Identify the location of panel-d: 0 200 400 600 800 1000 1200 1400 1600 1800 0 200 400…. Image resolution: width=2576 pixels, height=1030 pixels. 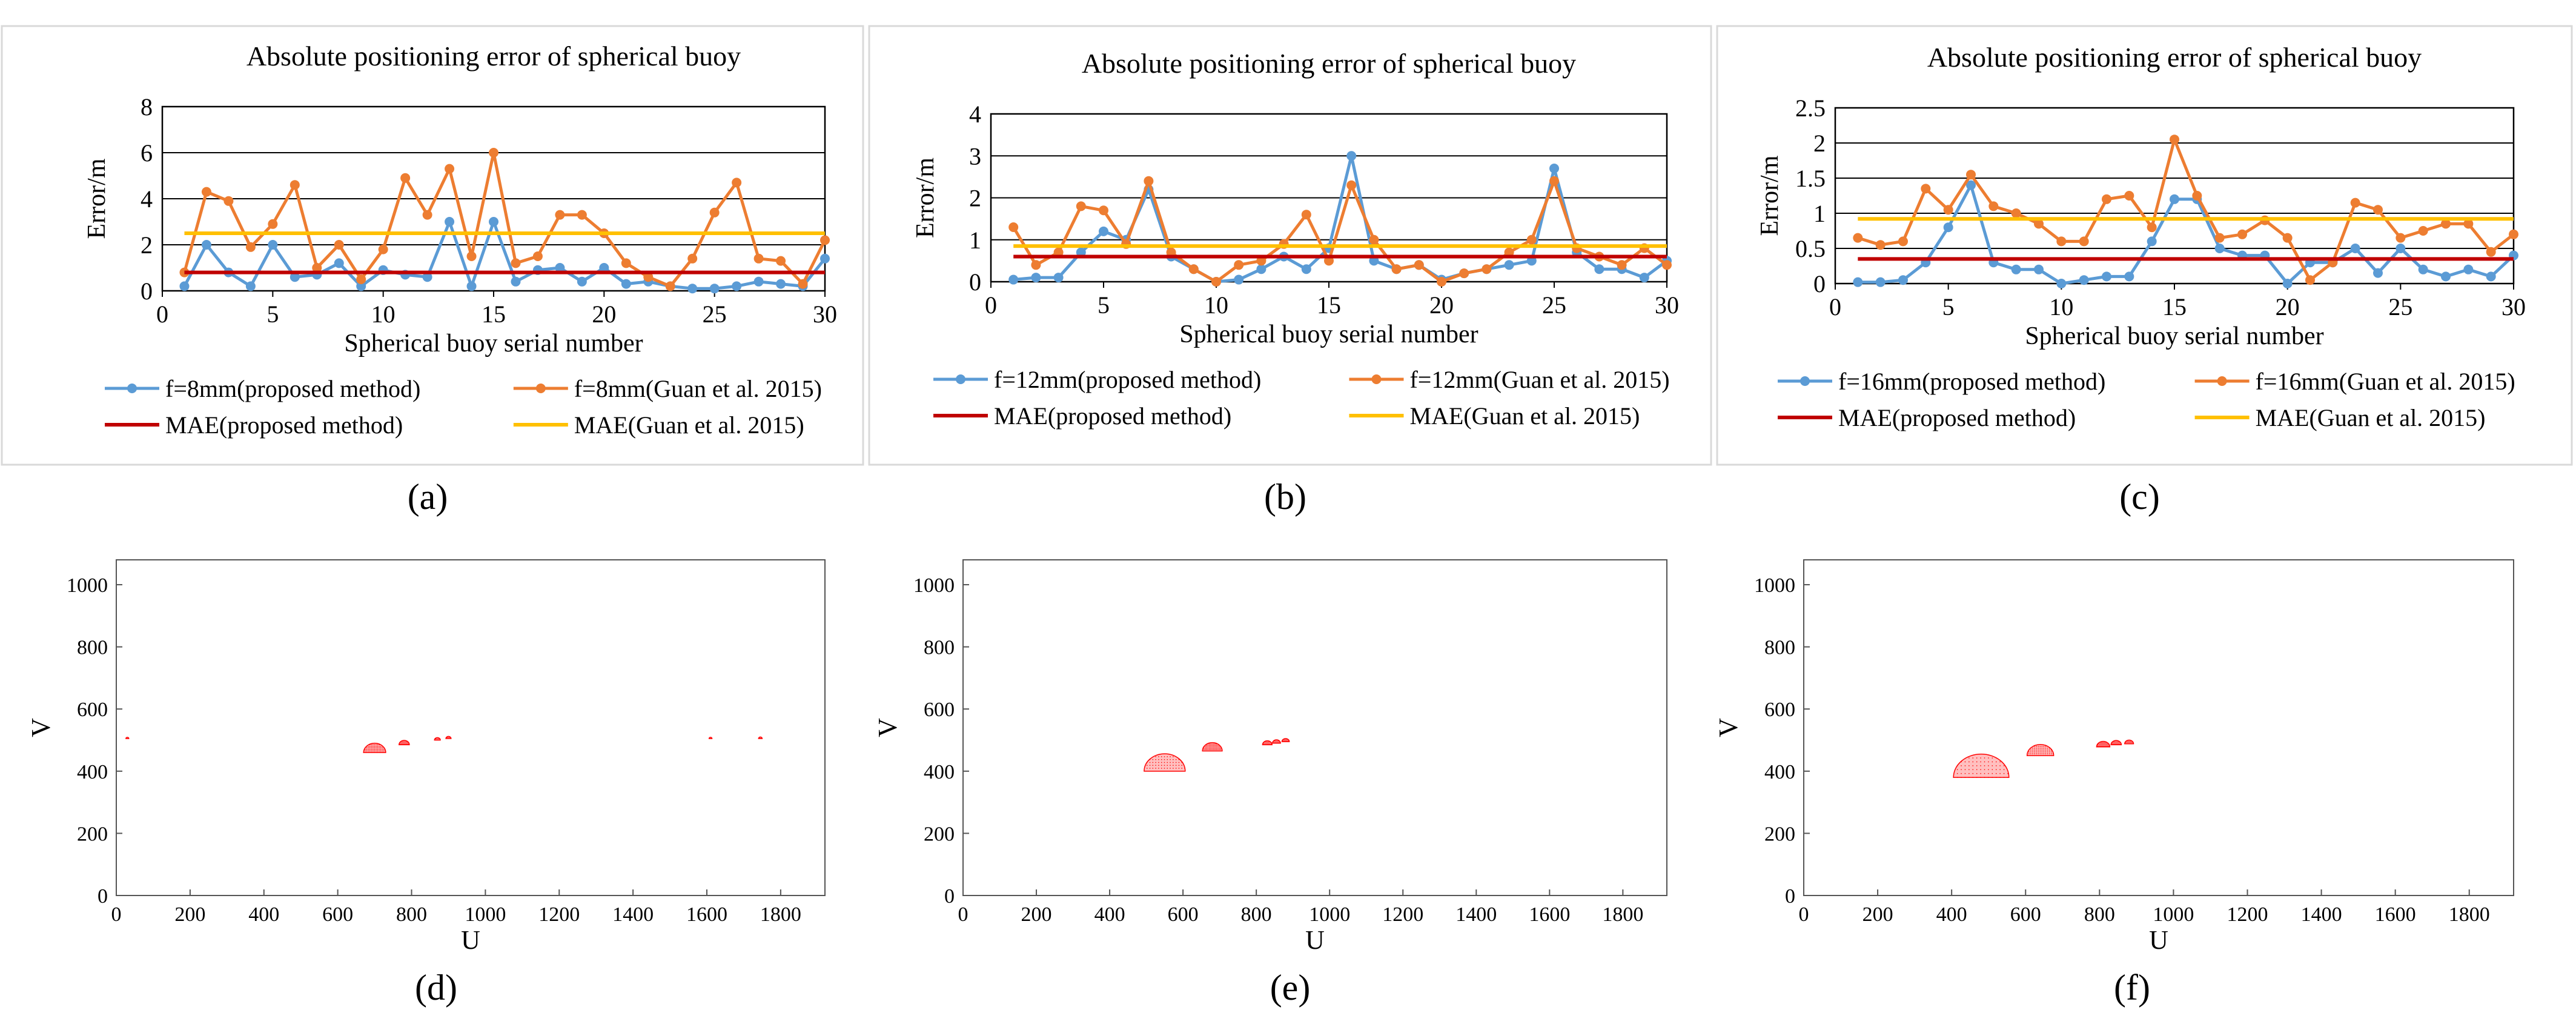
(426, 783).